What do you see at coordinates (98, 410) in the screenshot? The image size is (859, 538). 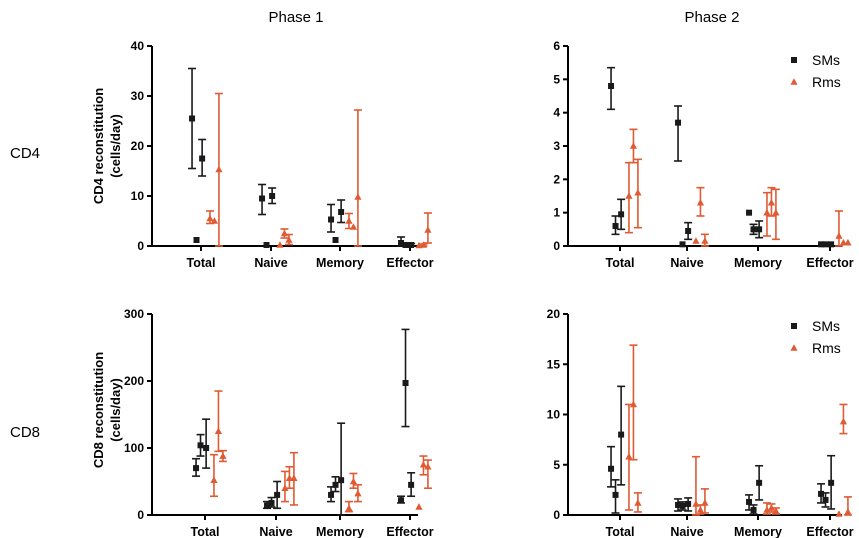 I see `y-axis-label-line-1: CD8 reconstitution` at bounding box center [98, 410].